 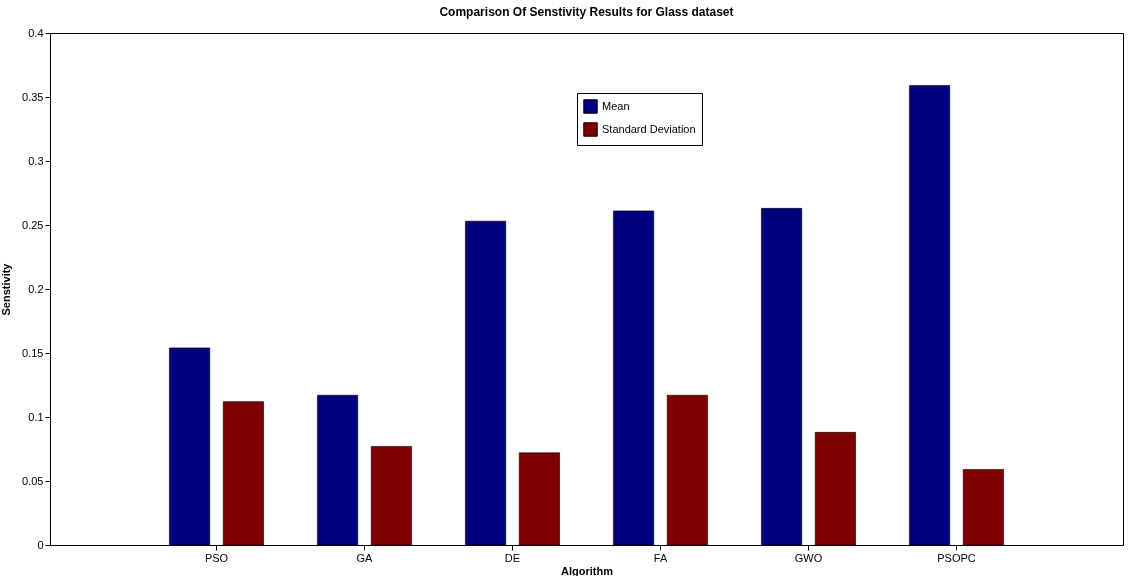 What do you see at coordinates (36, 288) in the screenshot?
I see `y-tick-label: 0.2` at bounding box center [36, 288].